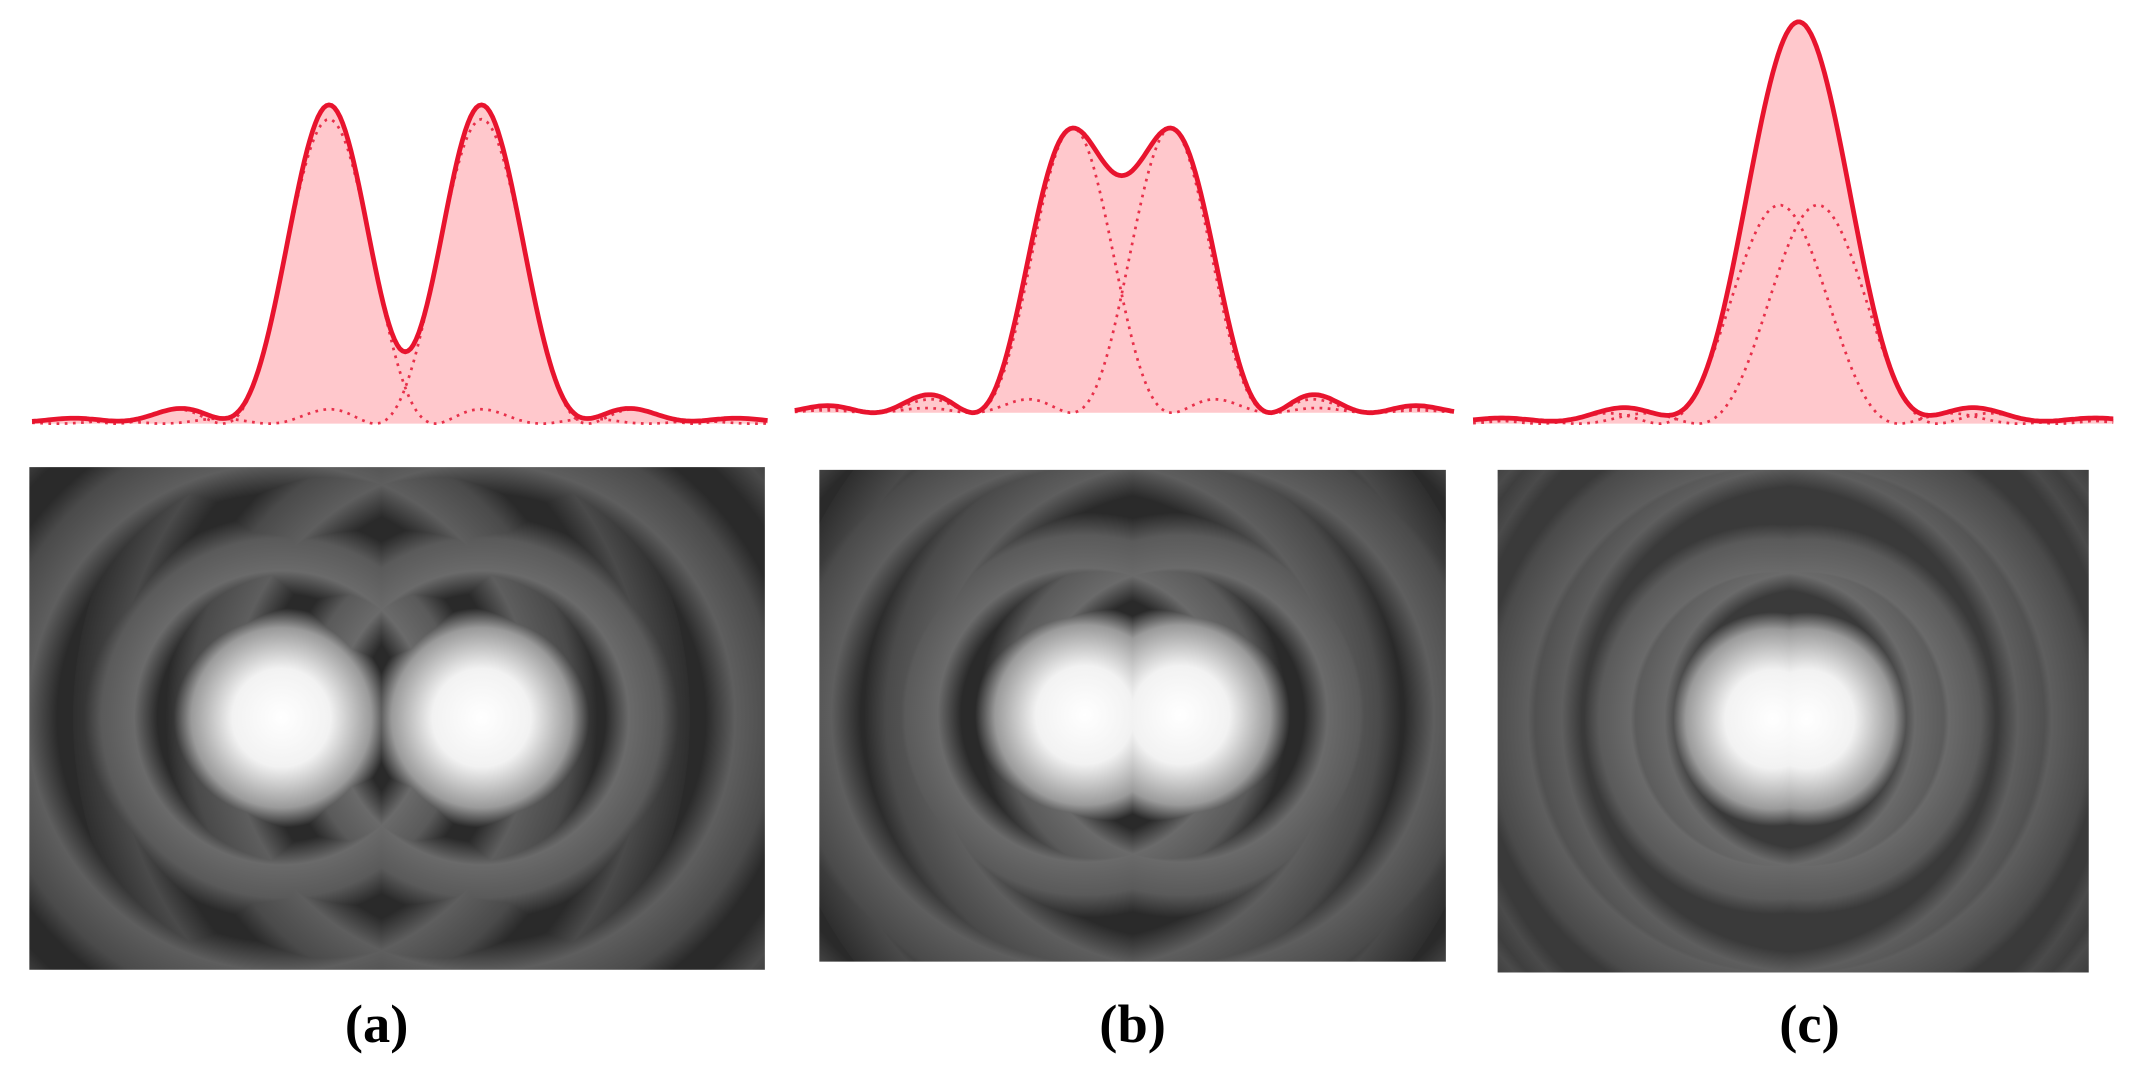 The image size is (2129, 1076). Describe the element at coordinates (1809, 1023) in the screenshot. I see `panel-label: (c)` at that location.